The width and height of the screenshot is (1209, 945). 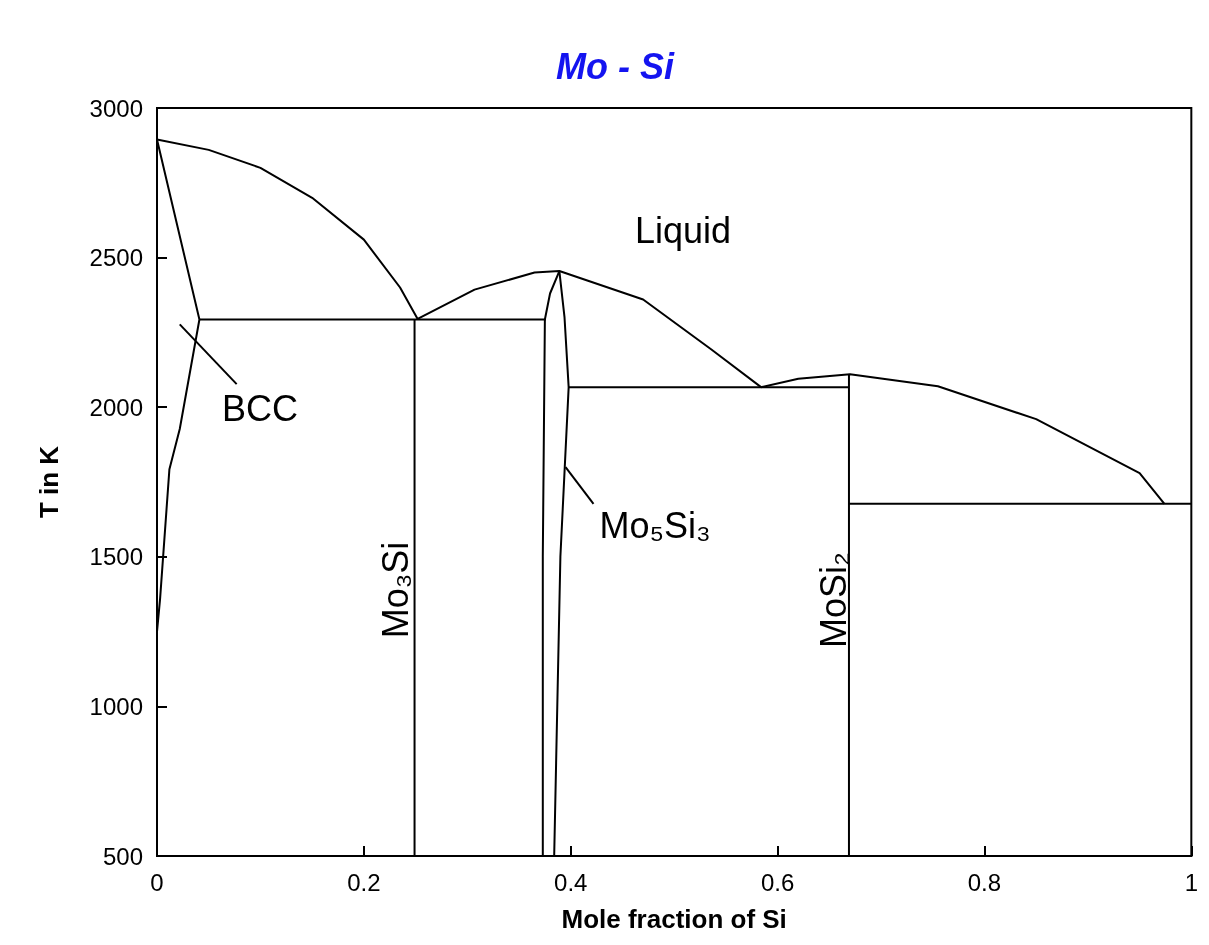 I want to click on y-tick-label: 3000, so click(x=116, y=108).